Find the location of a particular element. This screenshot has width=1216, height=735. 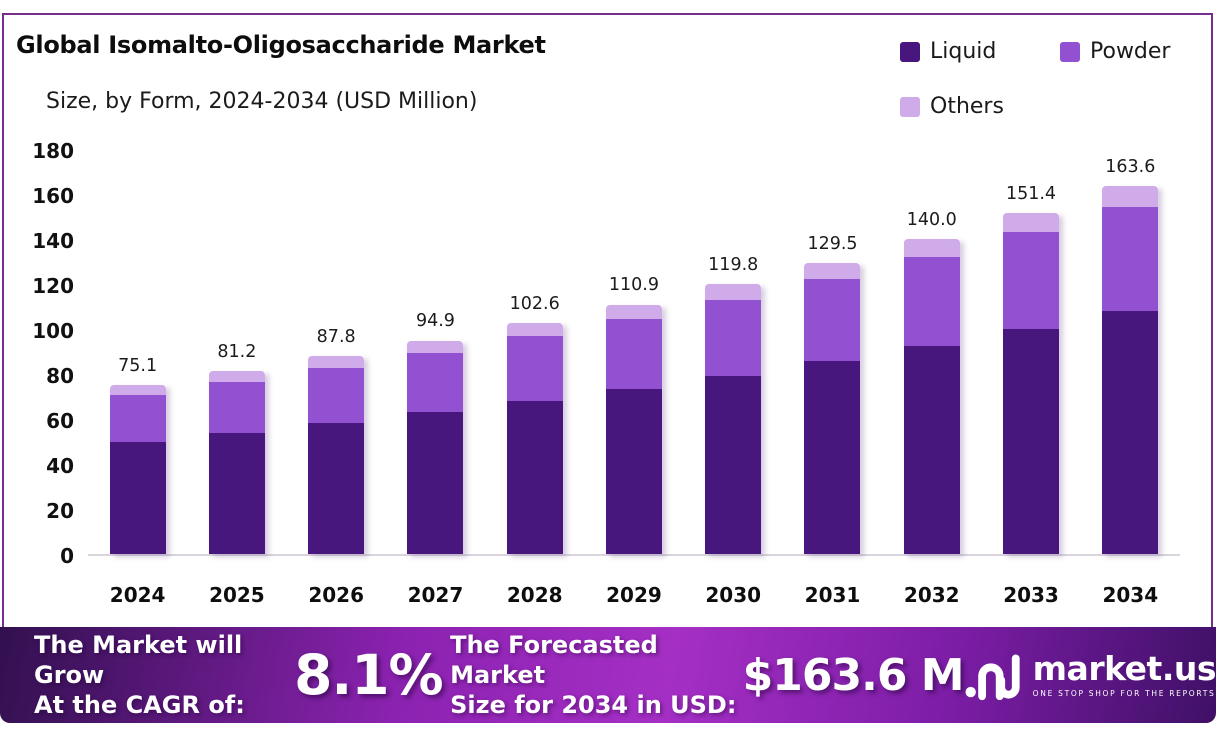

forecast-caption-line2: Size for 2034 in USD: is located at coordinates (593, 705).